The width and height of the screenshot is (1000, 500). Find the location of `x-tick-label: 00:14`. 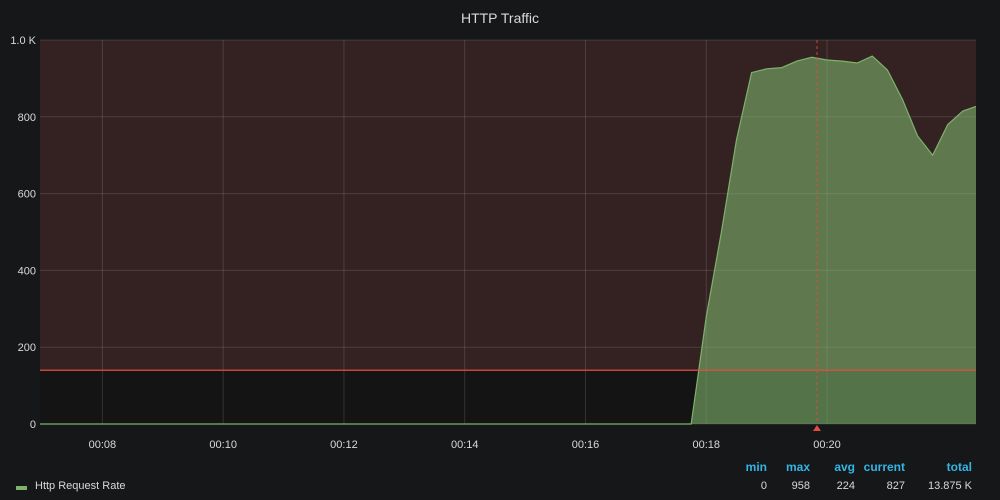

x-tick-label: 00:14 is located at coordinates (465, 445).